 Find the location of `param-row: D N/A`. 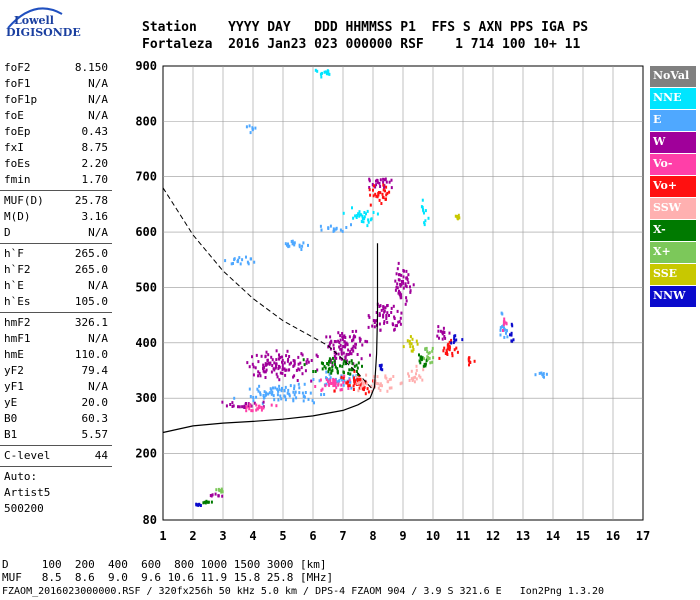

param-row: D N/A is located at coordinates (56, 233).